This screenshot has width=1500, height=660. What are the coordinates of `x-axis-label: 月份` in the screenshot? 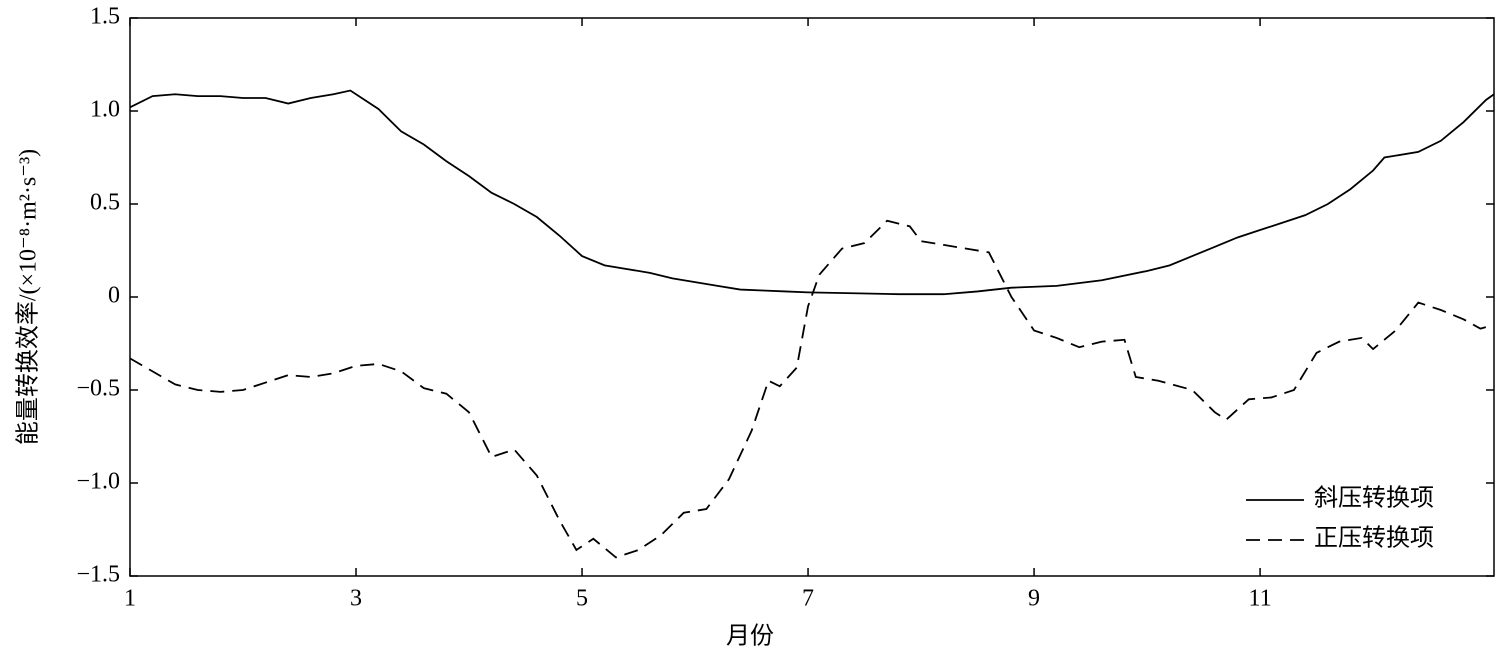 It's located at (750, 636).